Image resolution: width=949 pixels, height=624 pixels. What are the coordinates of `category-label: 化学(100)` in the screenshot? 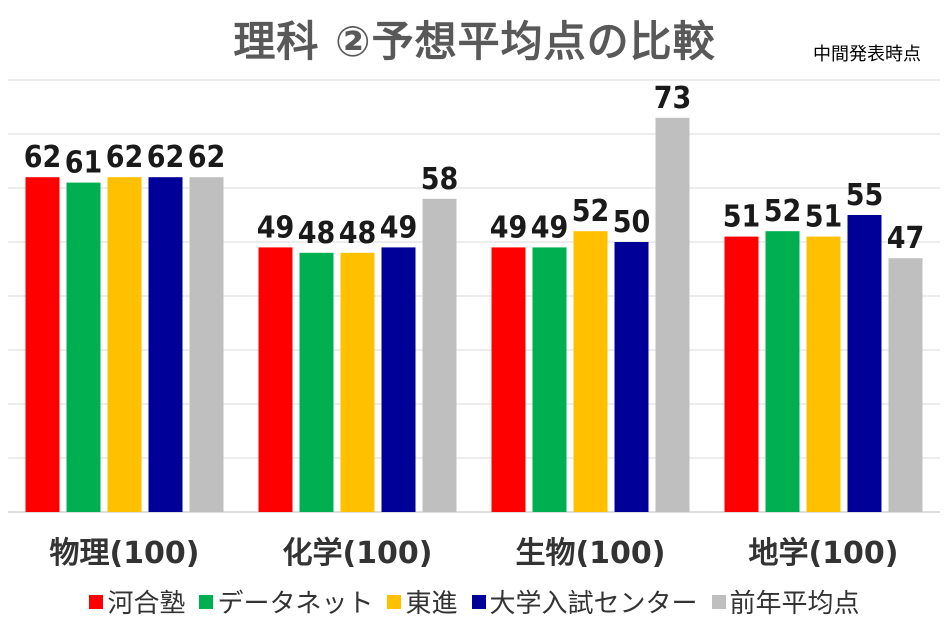 It's located at (357, 553).